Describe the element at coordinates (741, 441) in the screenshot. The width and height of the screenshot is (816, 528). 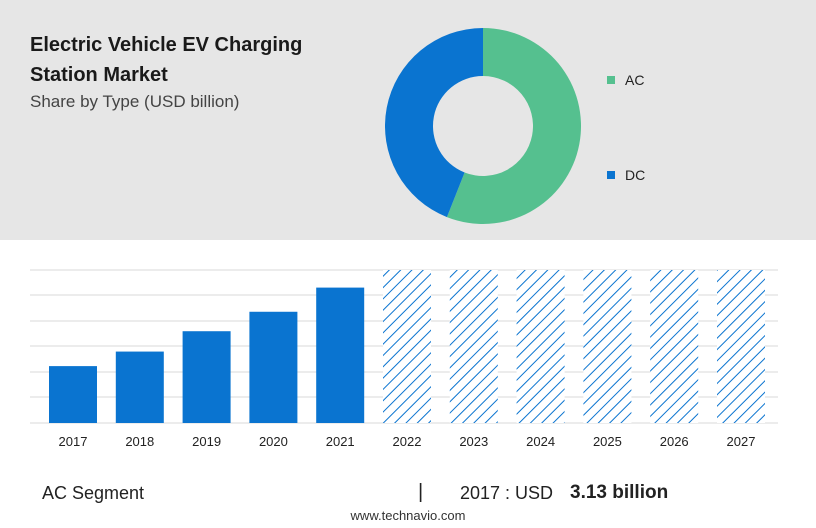
I see `x-tick-label: 2027` at that location.